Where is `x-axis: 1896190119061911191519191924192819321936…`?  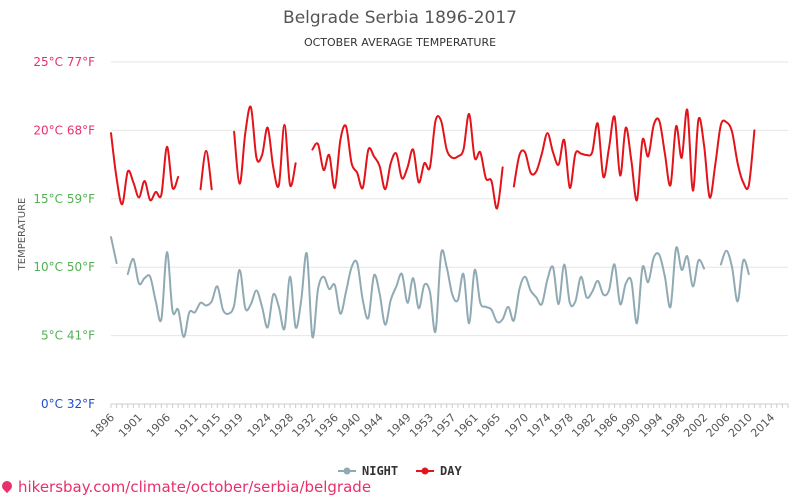 x-axis: 1896190119061911191519191924192819321936… is located at coordinates (438, 421).